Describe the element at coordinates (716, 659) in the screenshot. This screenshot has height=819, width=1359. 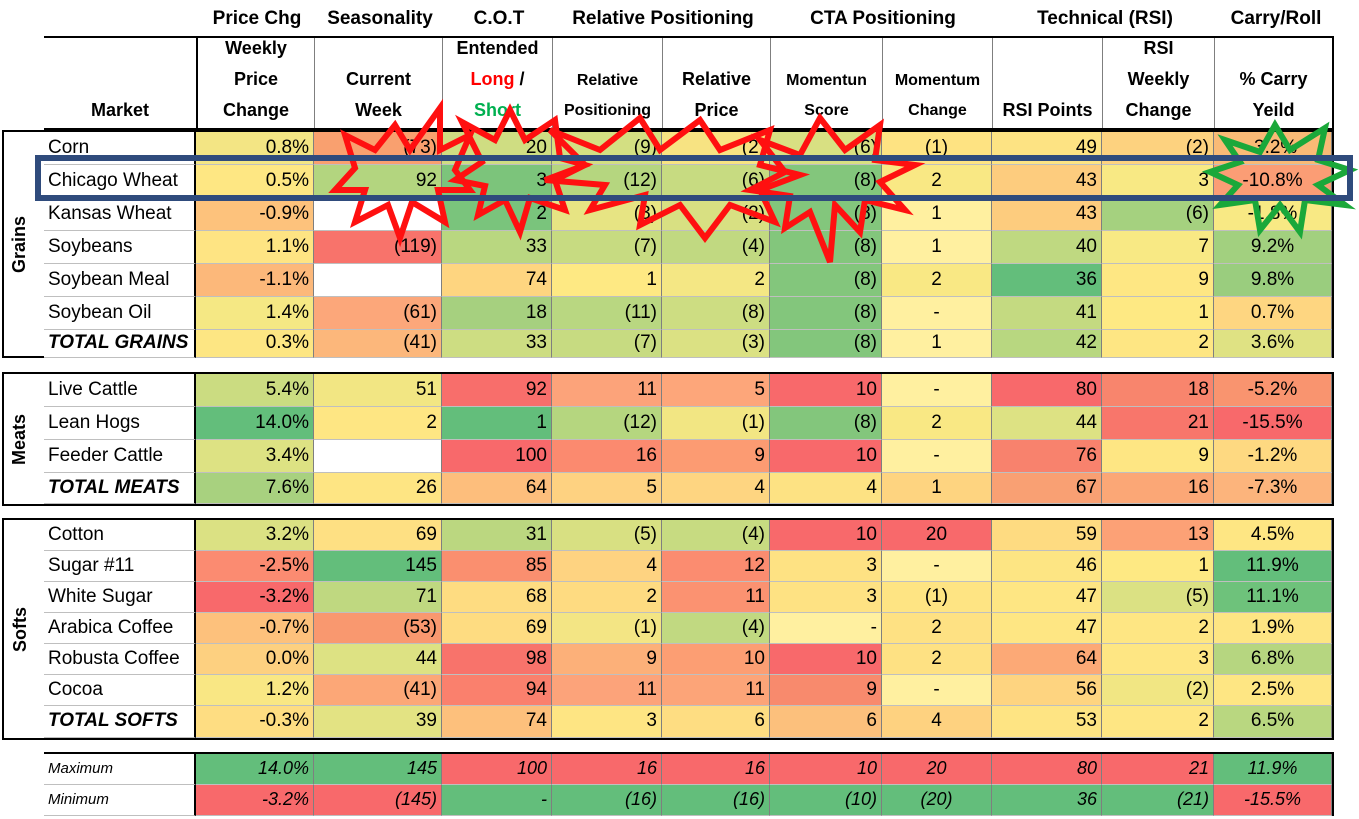
I see `cell-relprice: 10` at that location.